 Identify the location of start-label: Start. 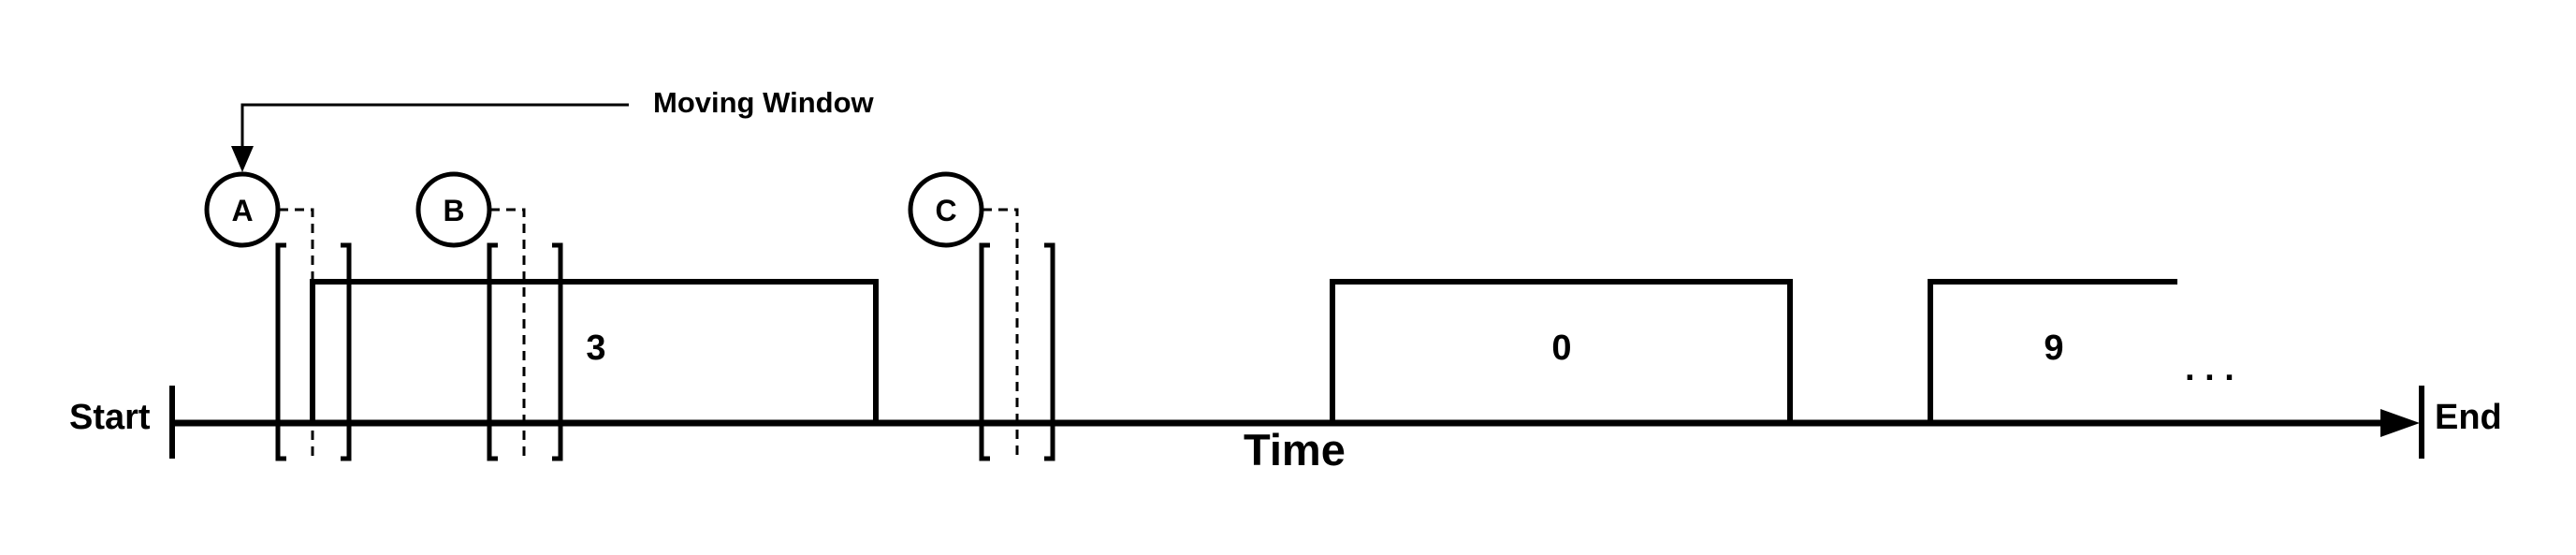
(110, 417).